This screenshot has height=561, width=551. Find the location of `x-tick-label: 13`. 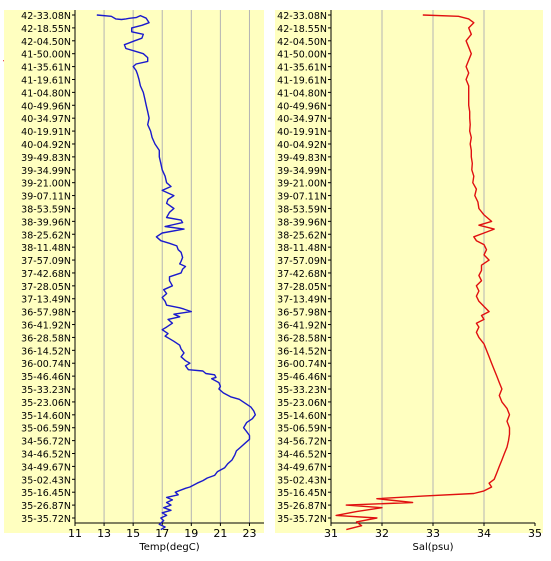

x-tick-label: 13 is located at coordinates (104, 533).